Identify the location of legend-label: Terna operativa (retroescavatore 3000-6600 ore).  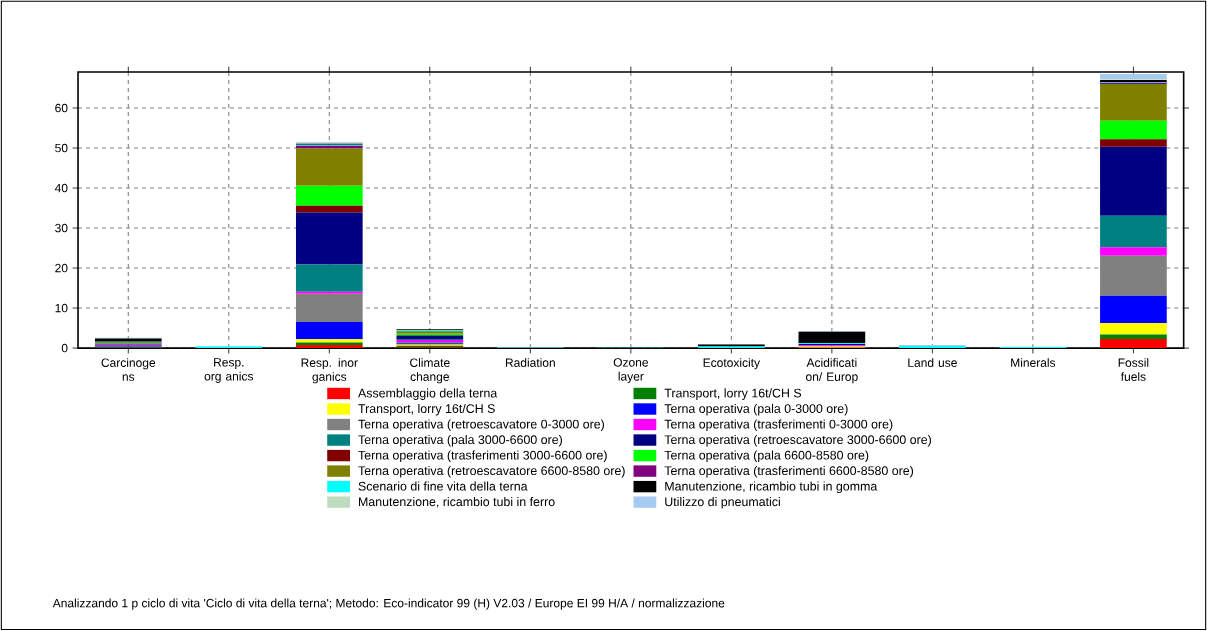
(797, 441).